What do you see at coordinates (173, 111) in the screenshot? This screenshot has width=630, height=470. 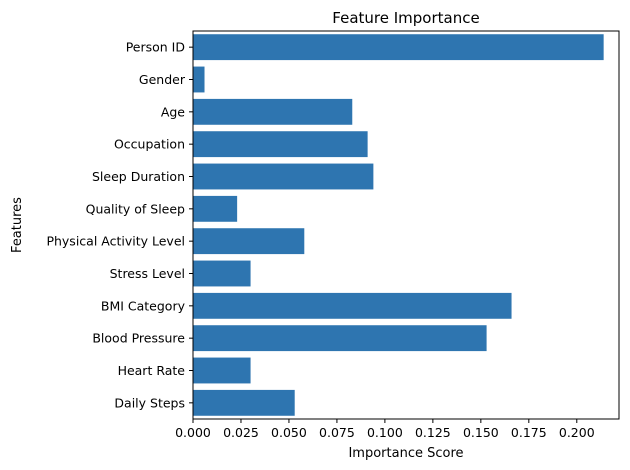 I see `y-tick-label: Age` at bounding box center [173, 111].